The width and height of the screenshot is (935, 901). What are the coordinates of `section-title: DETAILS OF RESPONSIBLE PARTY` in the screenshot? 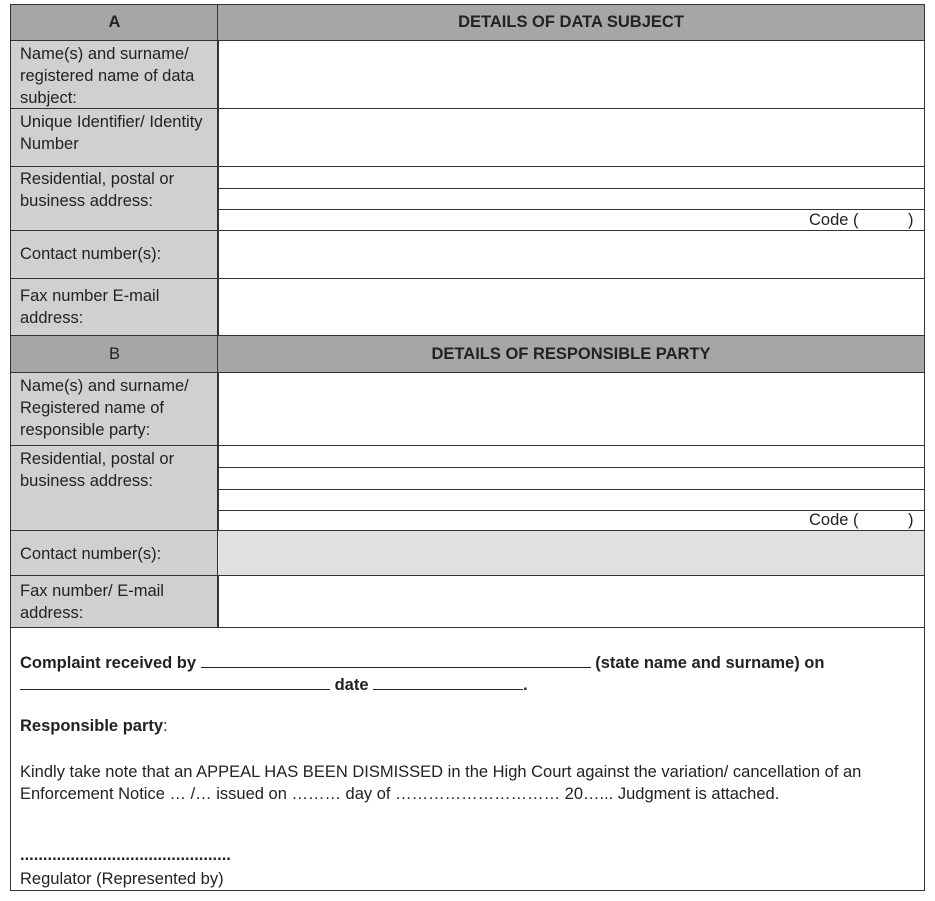 It's located at (571, 354).